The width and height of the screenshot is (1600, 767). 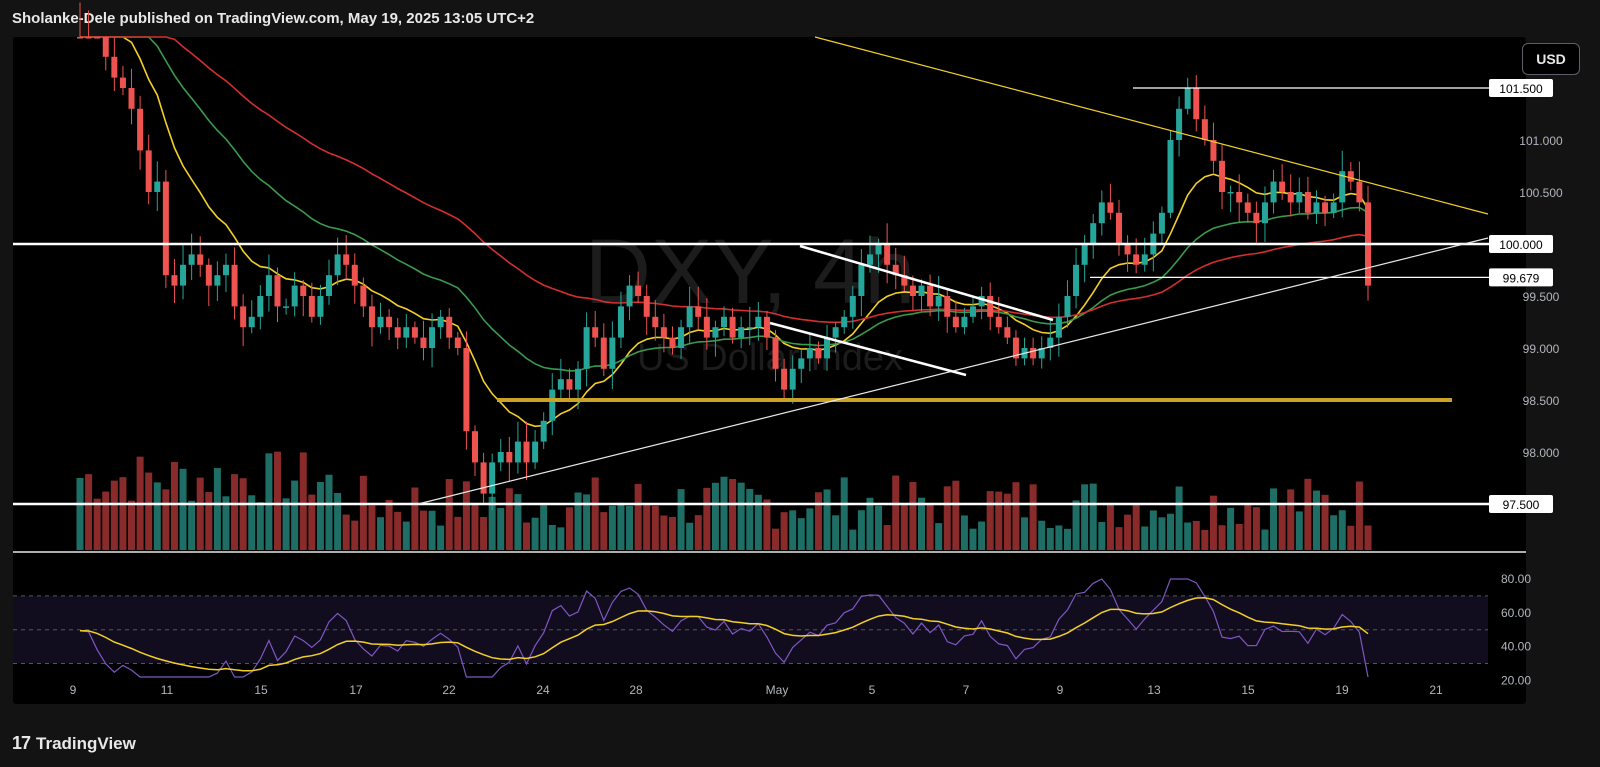 I want to click on price-level-tag: 97.500, so click(x=1521, y=504).